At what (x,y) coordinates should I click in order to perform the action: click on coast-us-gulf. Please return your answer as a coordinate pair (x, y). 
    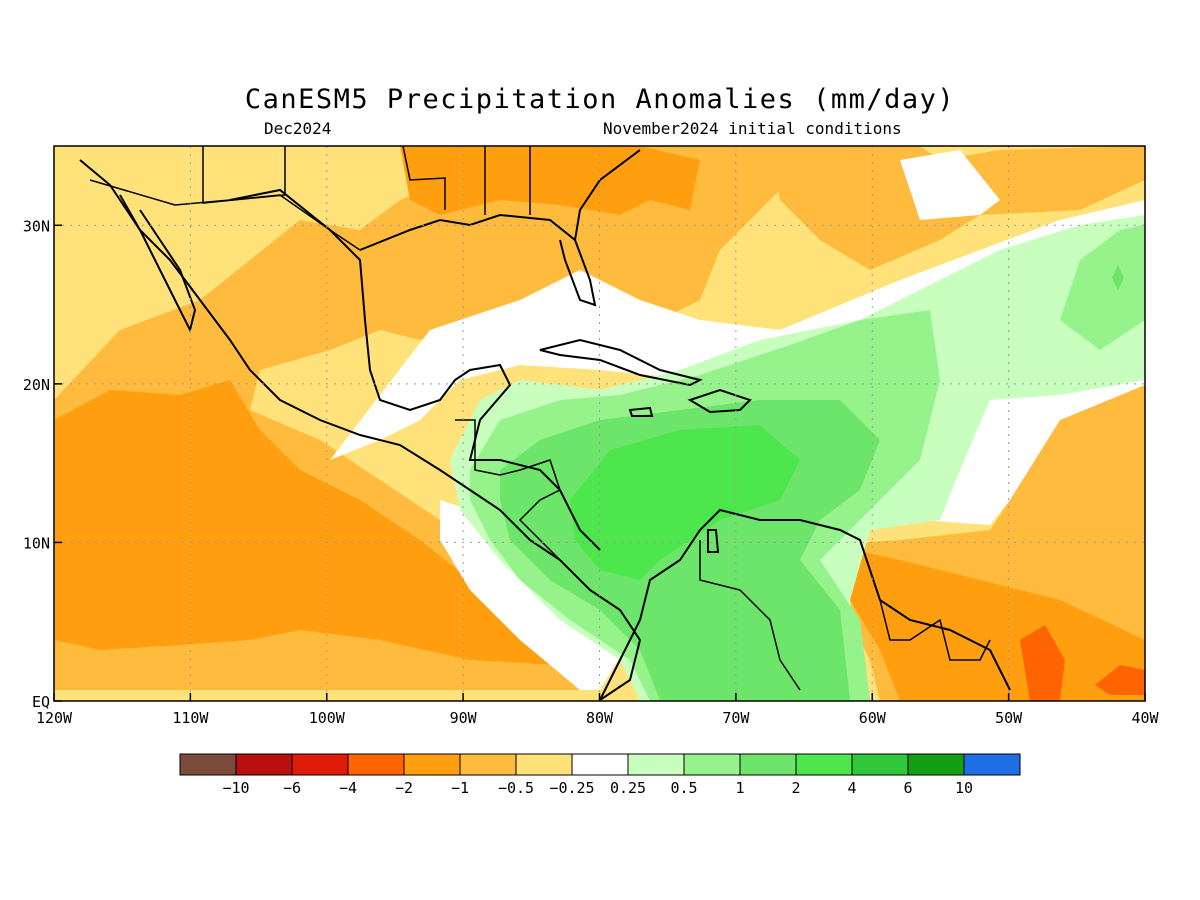
    Looking at the image, I should click on (478, 260).